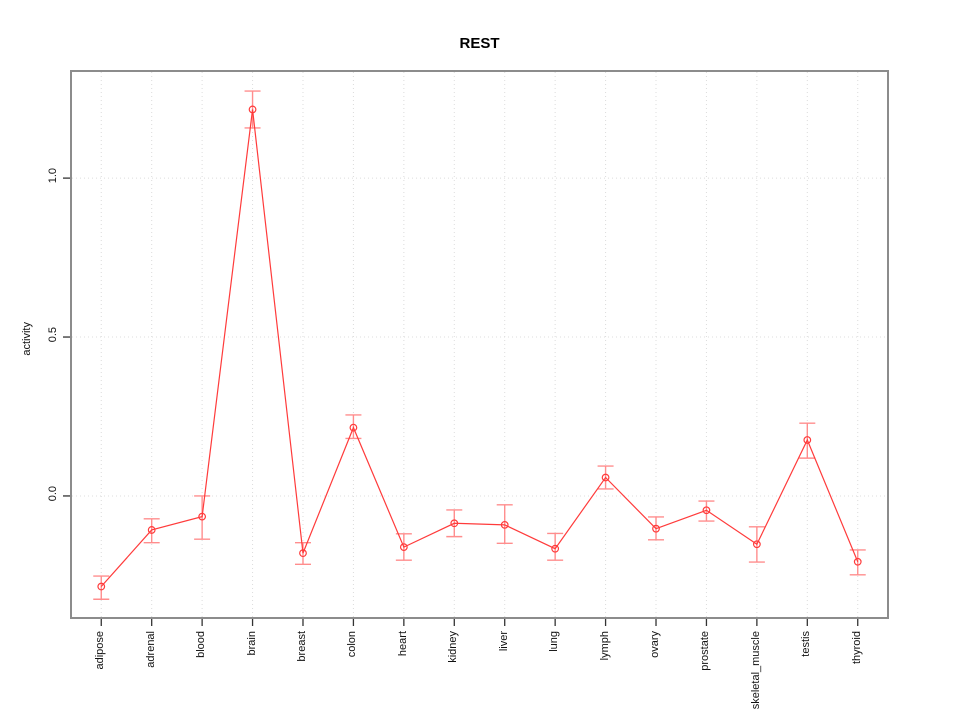 This screenshot has height=720, width=960. What do you see at coordinates (101, 586) in the screenshot?
I see `data-point-adipose` at bounding box center [101, 586].